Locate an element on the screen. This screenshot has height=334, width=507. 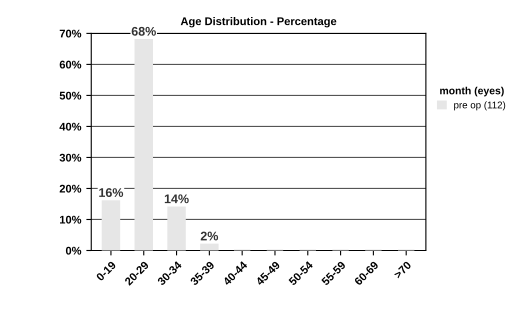
y-tick-label: 40% is located at coordinates (70, 126).